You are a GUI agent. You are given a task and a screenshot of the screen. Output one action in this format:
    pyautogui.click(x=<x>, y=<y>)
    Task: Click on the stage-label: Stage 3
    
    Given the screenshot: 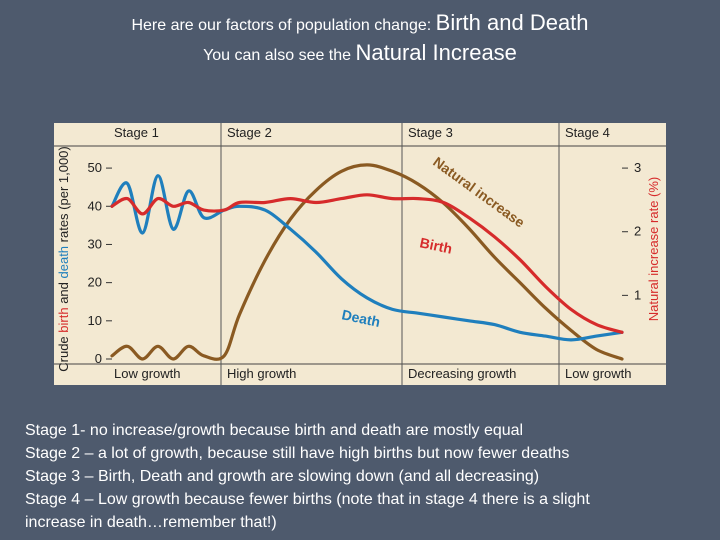 What is the action you would take?
    pyautogui.click(x=430, y=132)
    